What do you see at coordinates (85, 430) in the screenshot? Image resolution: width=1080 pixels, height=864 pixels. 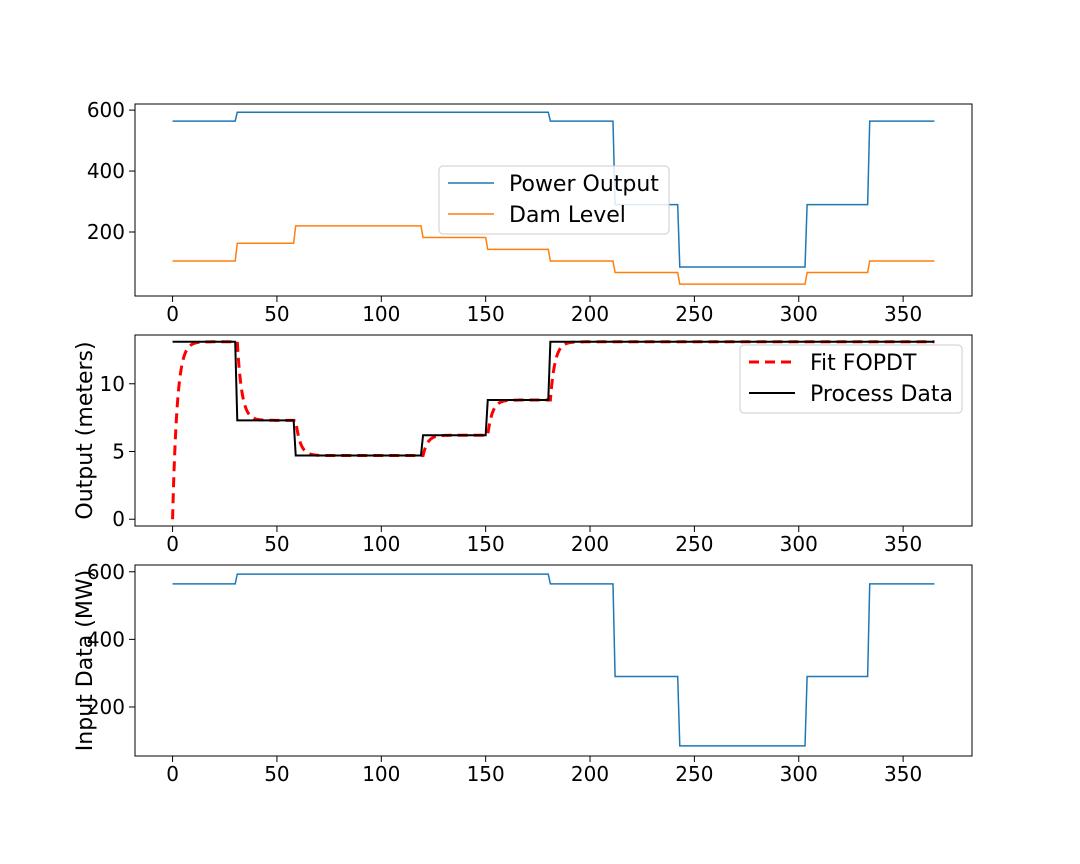 I see `y-axis-label: Output (meters)` at bounding box center [85, 430].